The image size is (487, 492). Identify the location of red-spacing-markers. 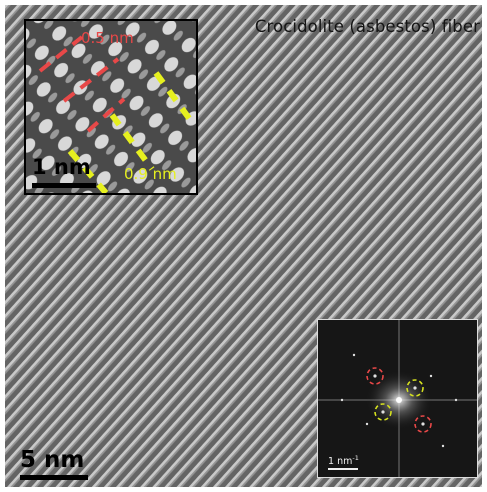
(82, 84).